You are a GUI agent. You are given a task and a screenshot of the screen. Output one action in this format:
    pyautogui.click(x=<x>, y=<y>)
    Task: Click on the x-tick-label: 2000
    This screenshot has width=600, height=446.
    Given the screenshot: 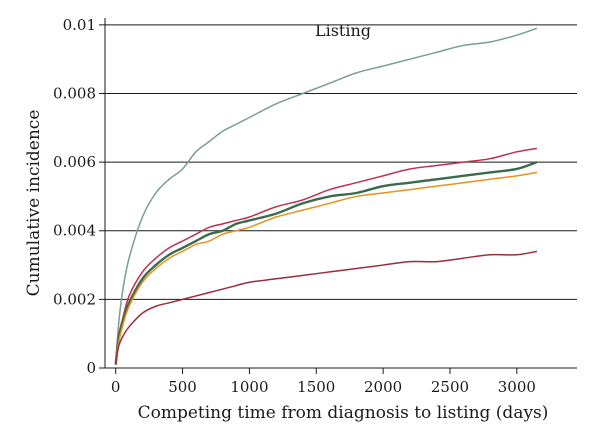 What is the action you would take?
    pyautogui.click(x=383, y=387)
    